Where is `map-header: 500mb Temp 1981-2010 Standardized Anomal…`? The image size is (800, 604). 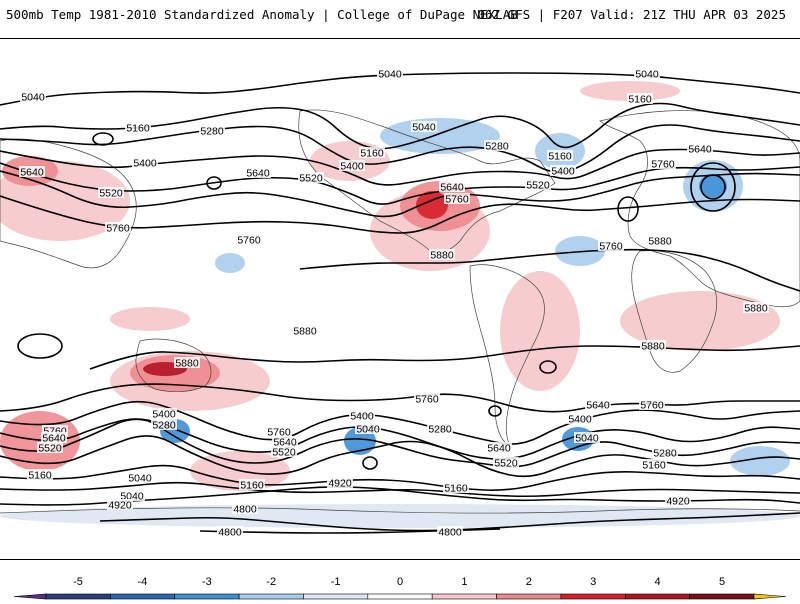 map-header: 500mb Temp 1981-2010 Standardized Anomal… is located at coordinates (400, 15).